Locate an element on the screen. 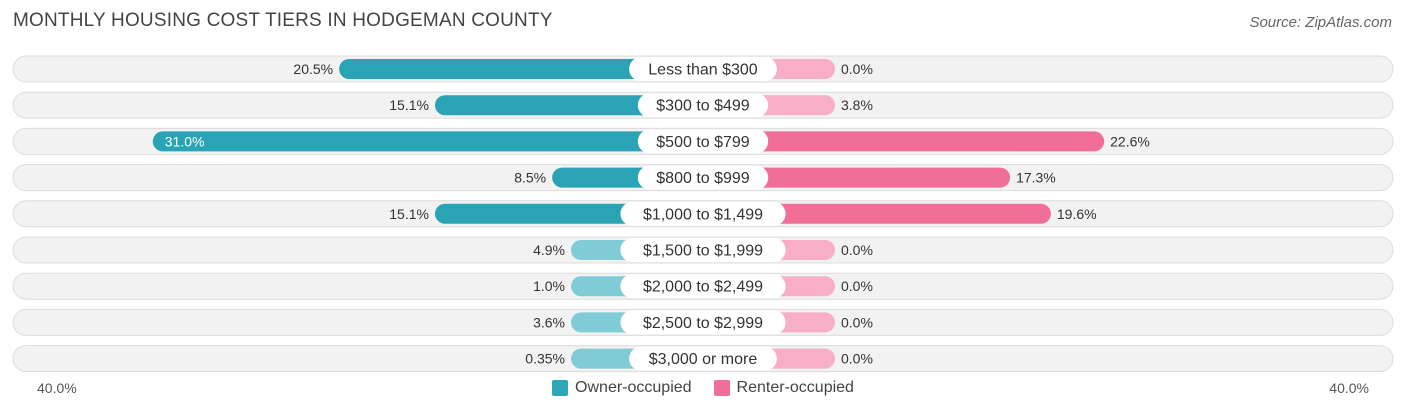 This screenshot has width=1406, height=414. owner-value-label: 31.0% is located at coordinates (185, 141).